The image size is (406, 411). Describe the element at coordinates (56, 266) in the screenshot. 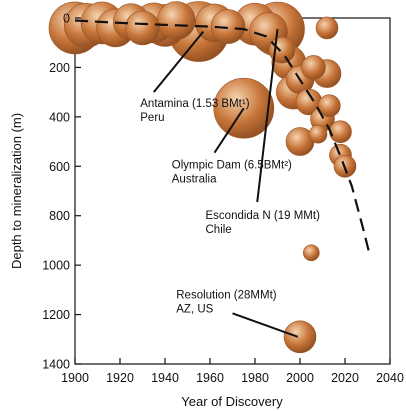

I see `y-tick-label: 1000` at that location.